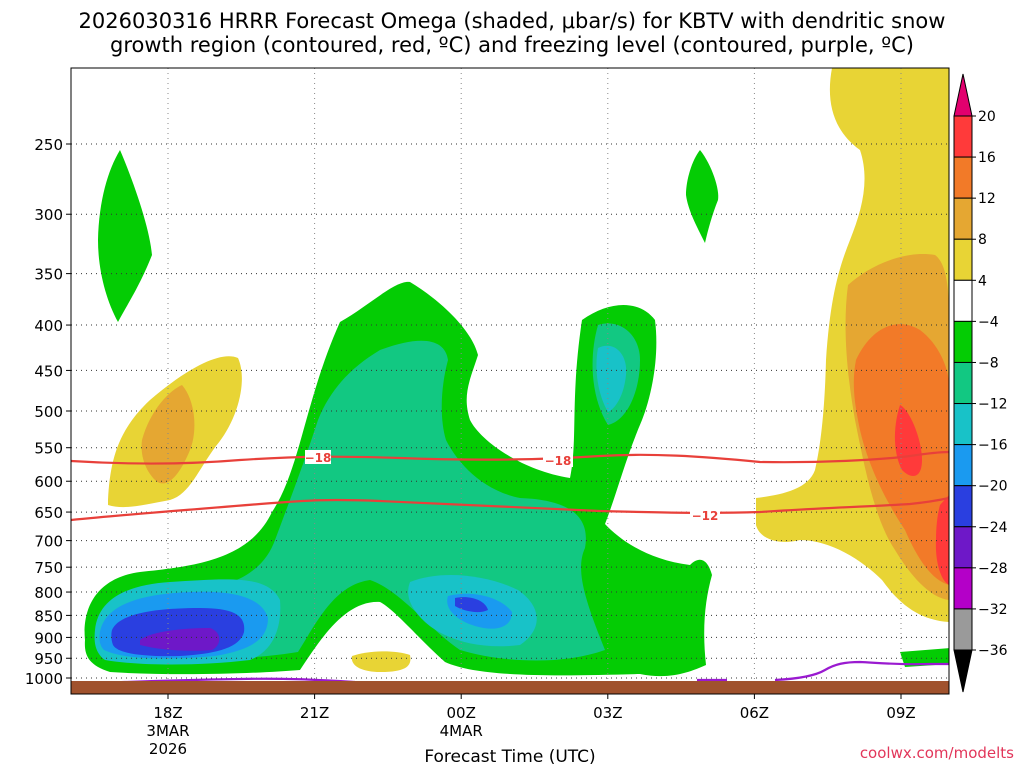  I want to click on contour-labels: −18 −18 −12, so click(512, 486).